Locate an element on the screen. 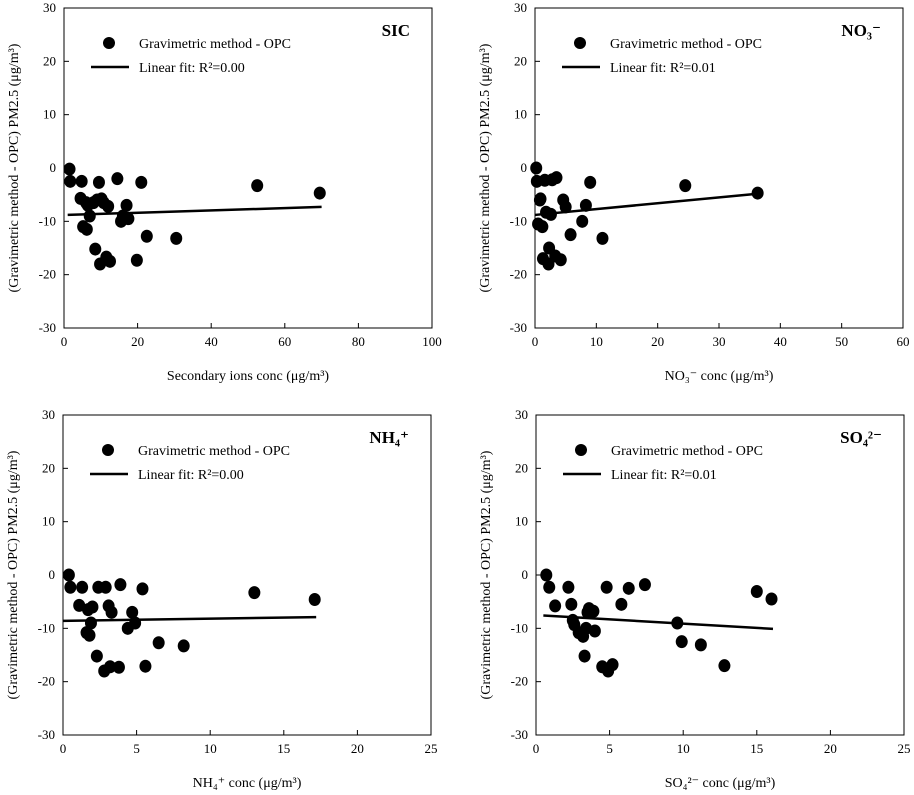 The image size is (914, 795). x-tick-label: 50 is located at coordinates (841, 341).